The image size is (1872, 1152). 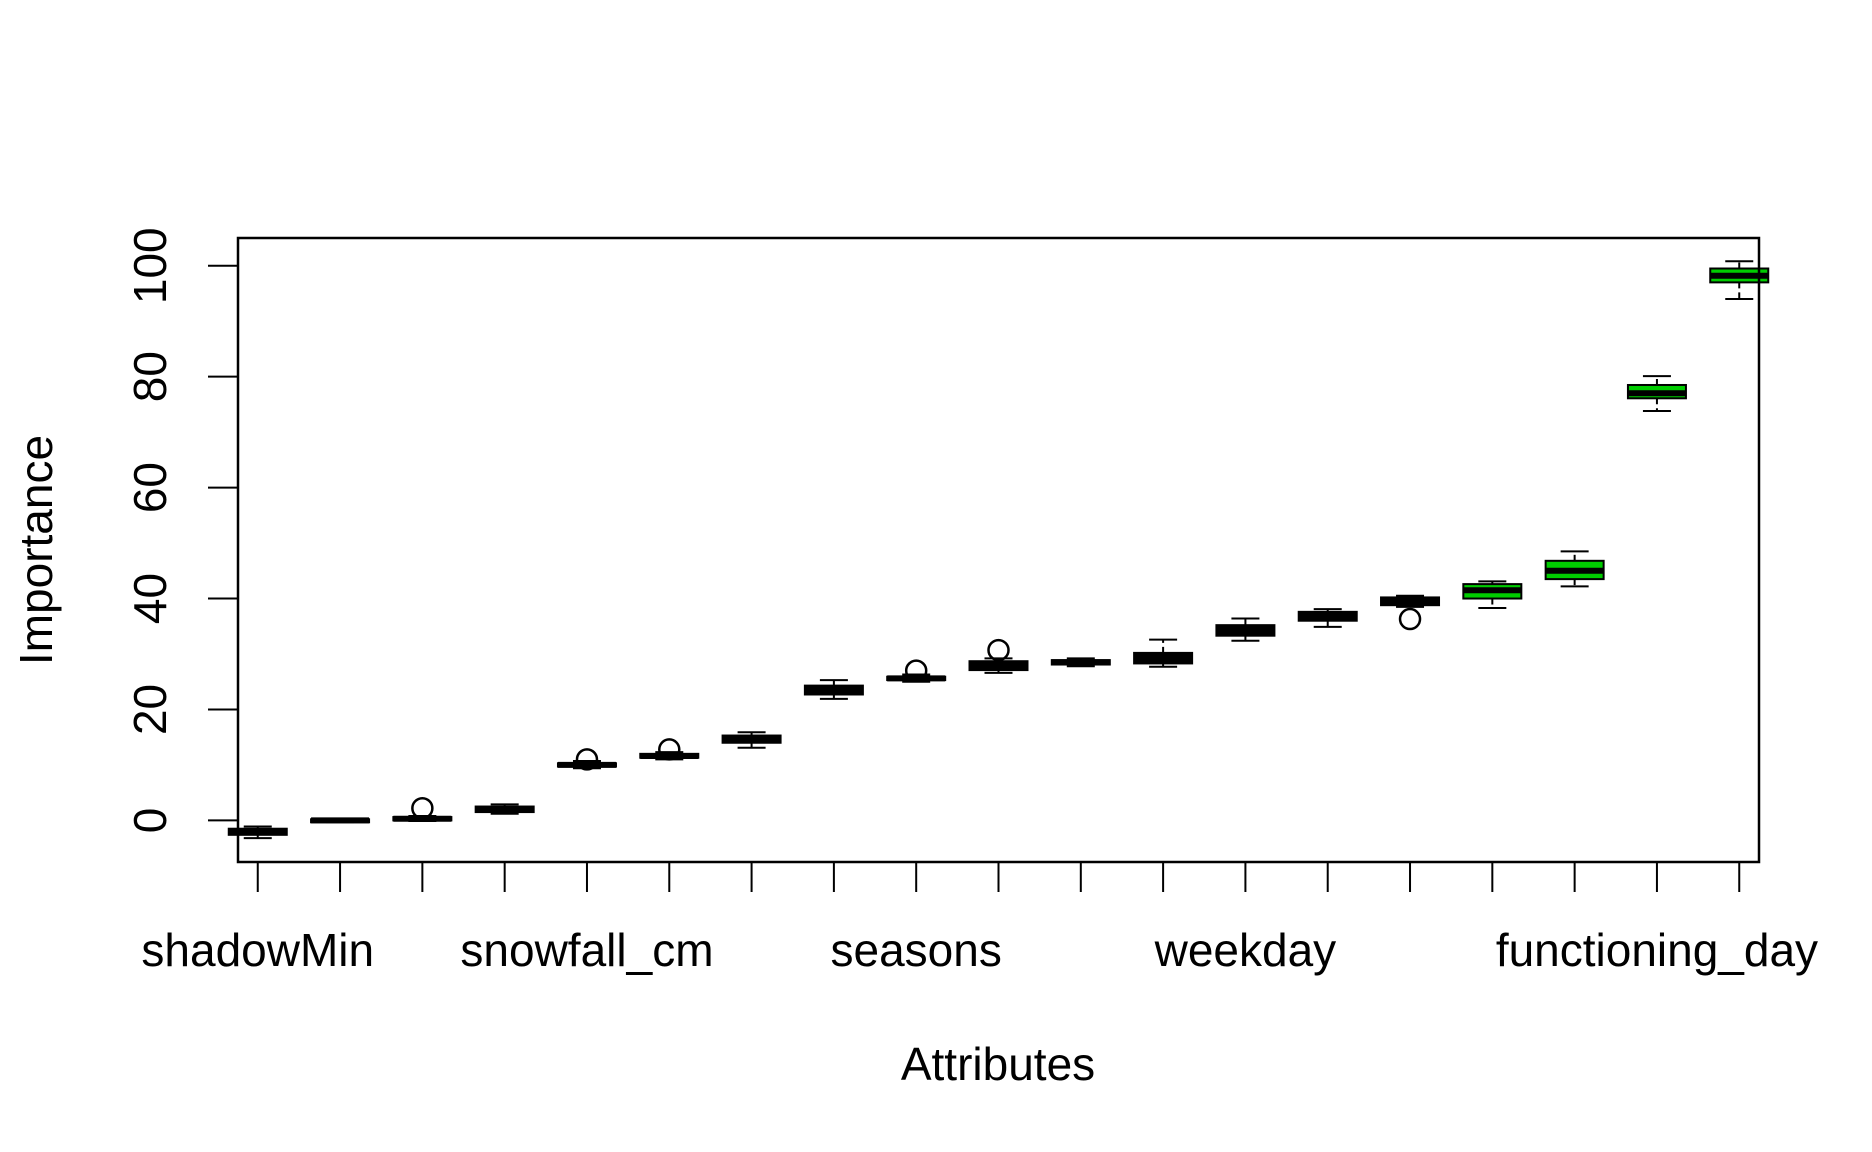 What do you see at coordinates (150, 598) in the screenshot?
I see `y-tick-label: 40` at bounding box center [150, 598].